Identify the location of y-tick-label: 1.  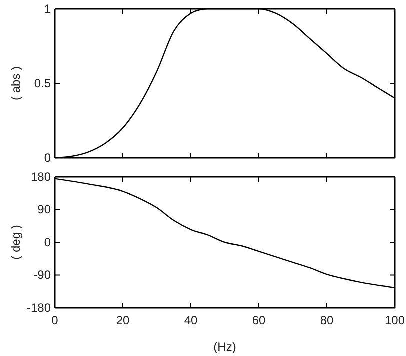
(48, 9).